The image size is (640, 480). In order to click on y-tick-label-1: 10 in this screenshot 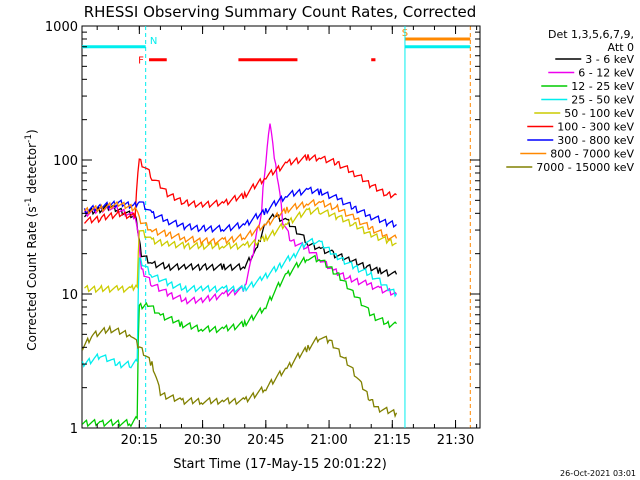, I will do `click(69, 295)`.